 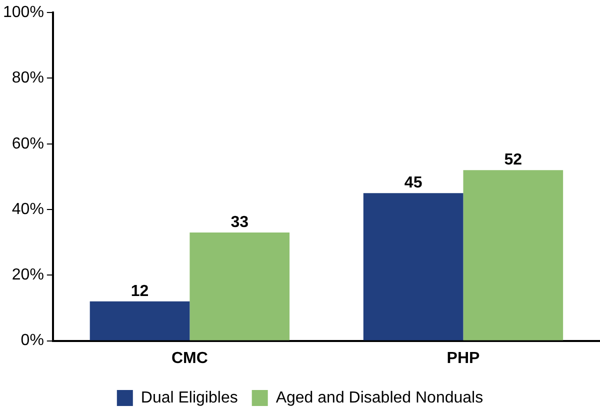 I want to click on y-tick-label: 60%, so click(x=28, y=143).